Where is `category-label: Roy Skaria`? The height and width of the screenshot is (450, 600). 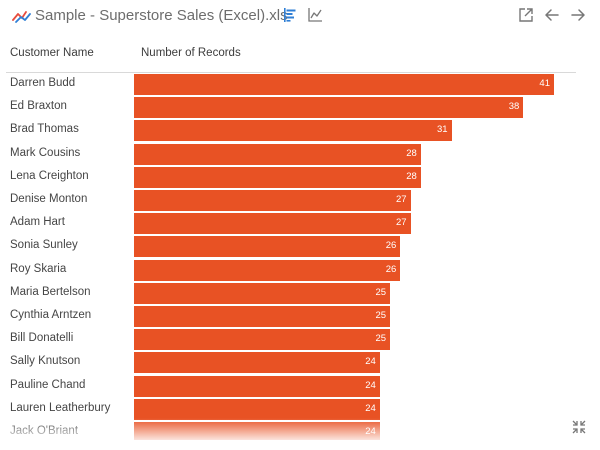 category-label: Roy Skaria is located at coordinates (38, 268).